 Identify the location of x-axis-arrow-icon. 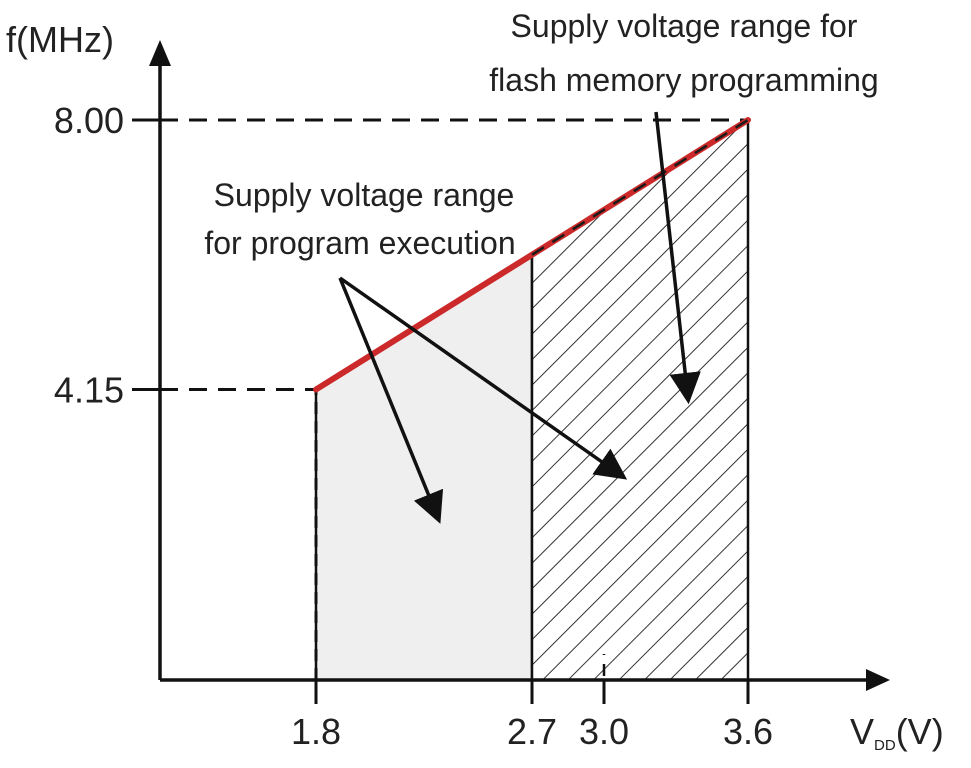
(878, 680).